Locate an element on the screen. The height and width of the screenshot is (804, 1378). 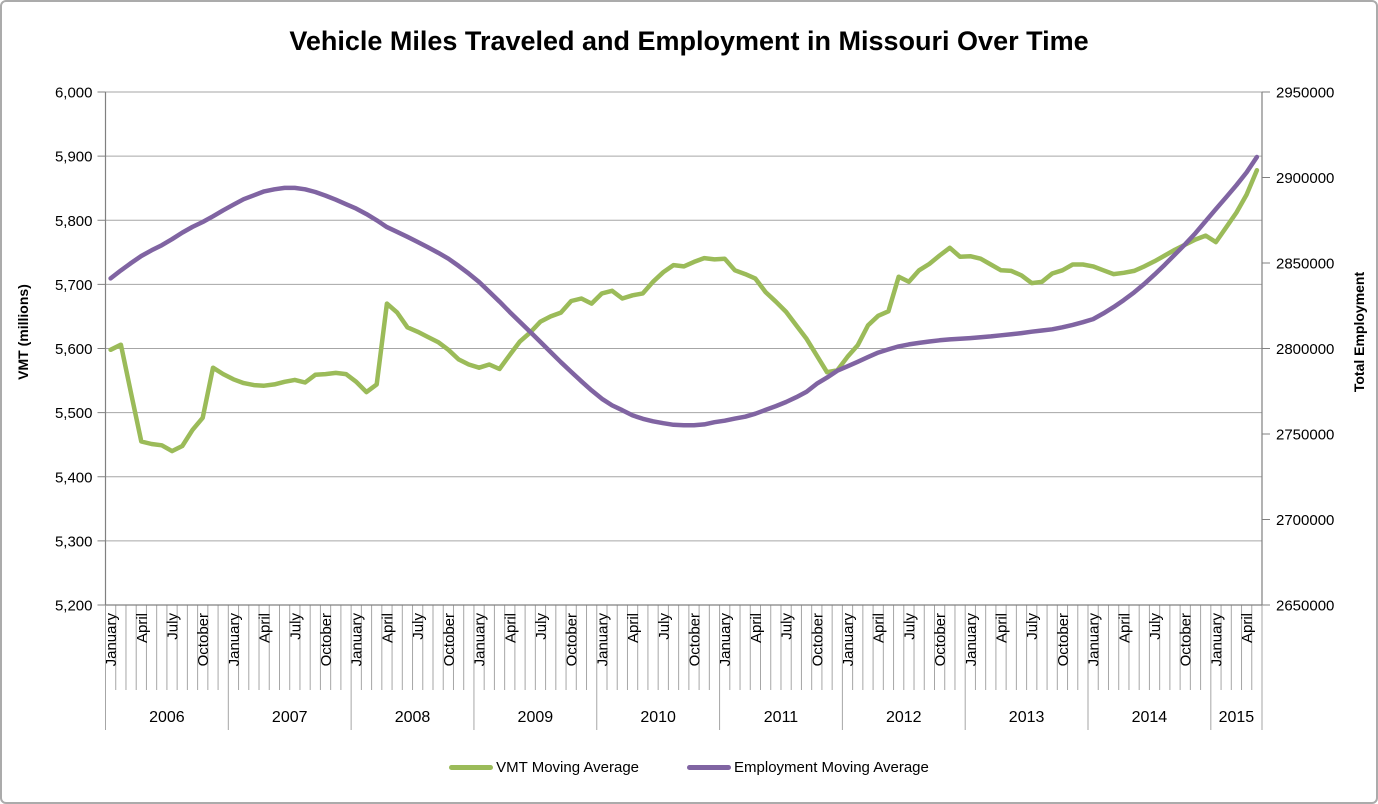
right-axis-tick-label: 2750000 is located at coordinates (1305, 435).